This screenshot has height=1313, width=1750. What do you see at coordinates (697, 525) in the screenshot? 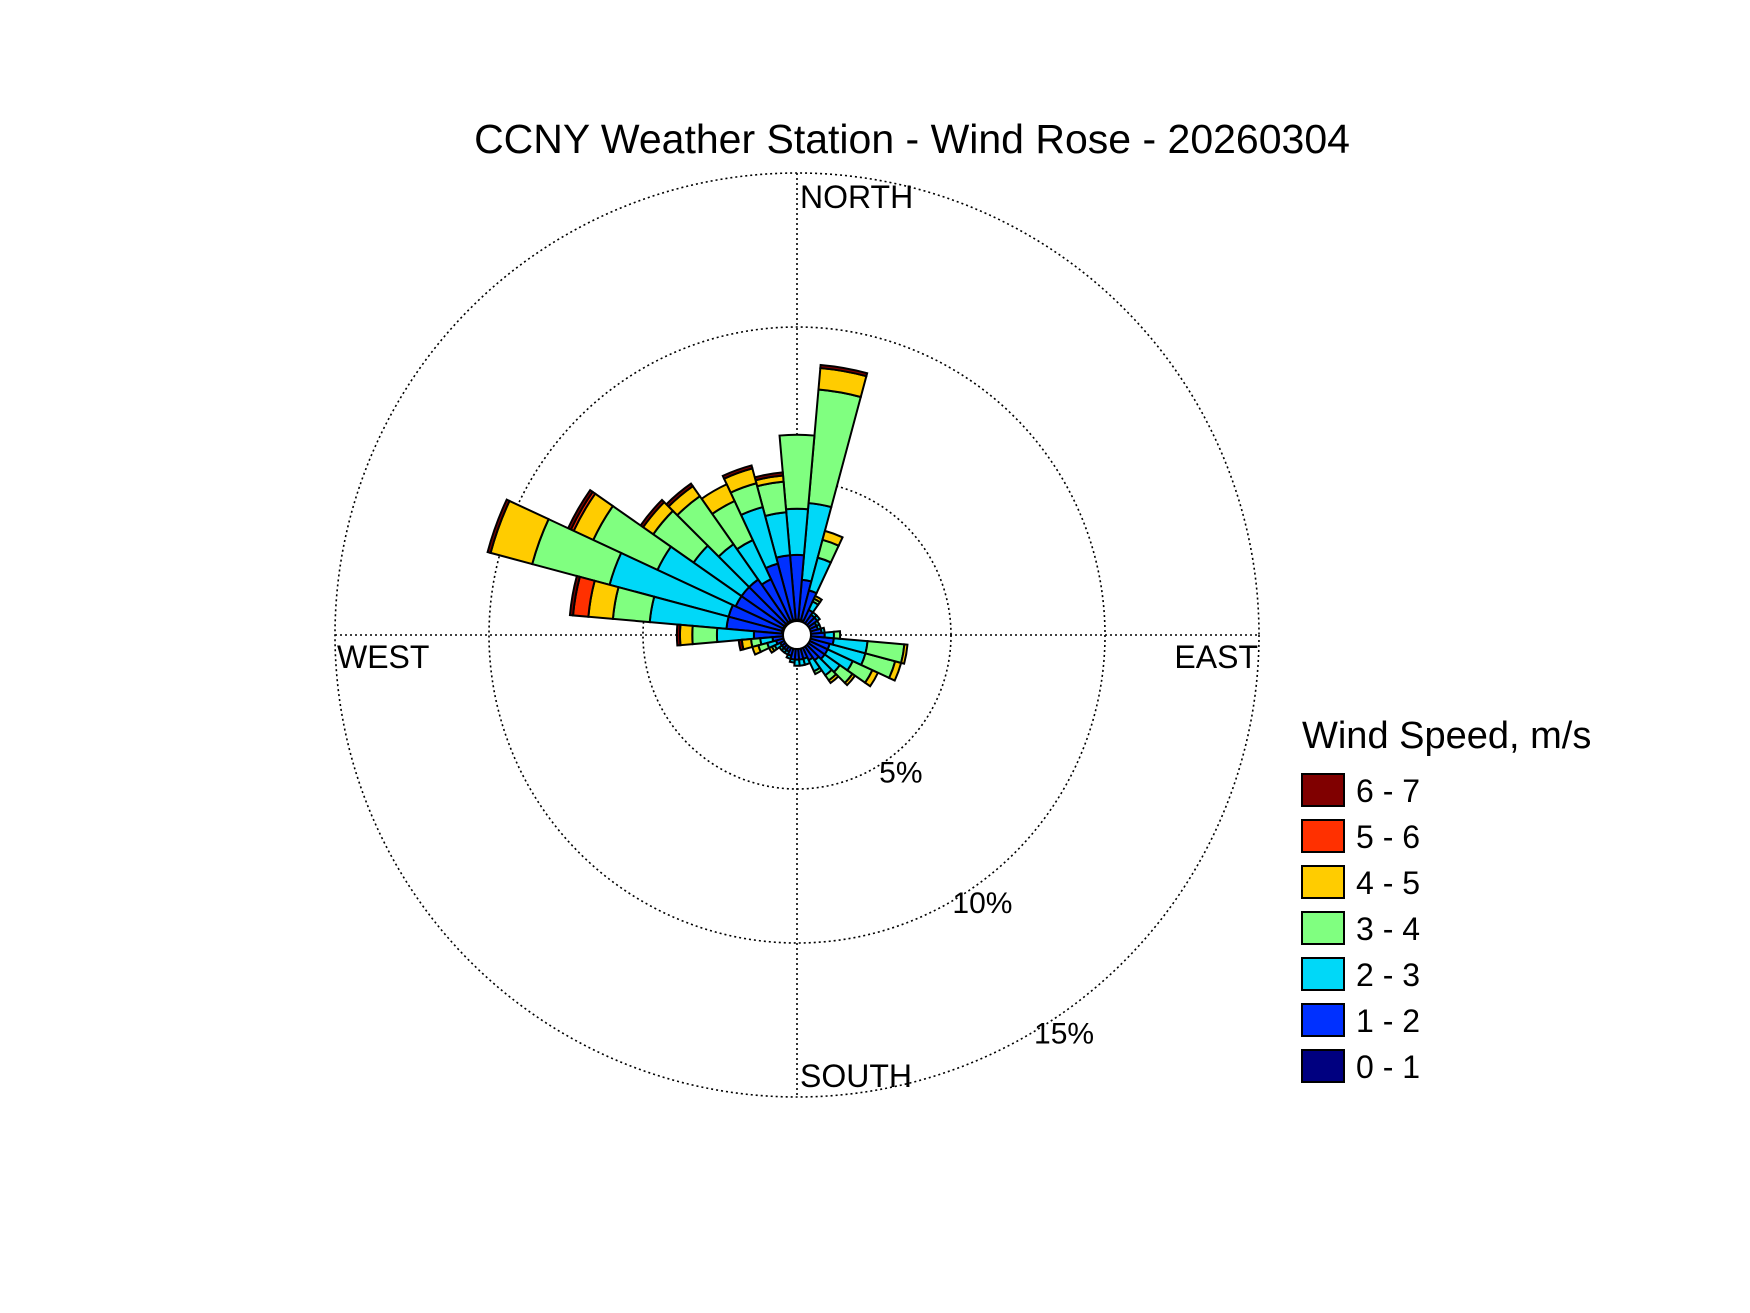
I see `wind-rose-bars` at bounding box center [697, 525].